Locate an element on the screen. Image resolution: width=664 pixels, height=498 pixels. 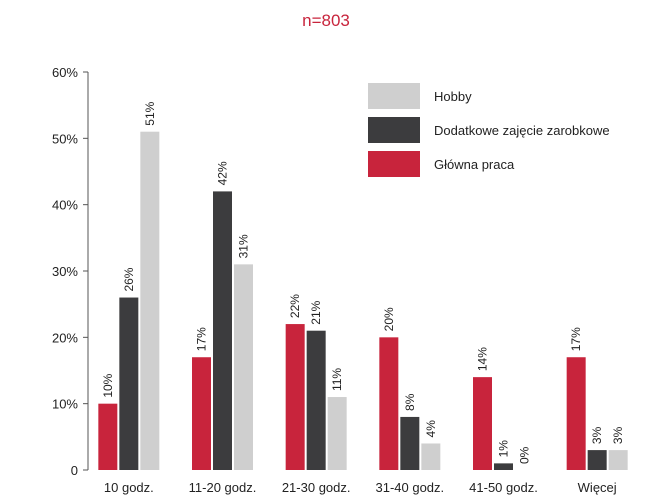
data-label: 22% is located at coordinates (295, 306).